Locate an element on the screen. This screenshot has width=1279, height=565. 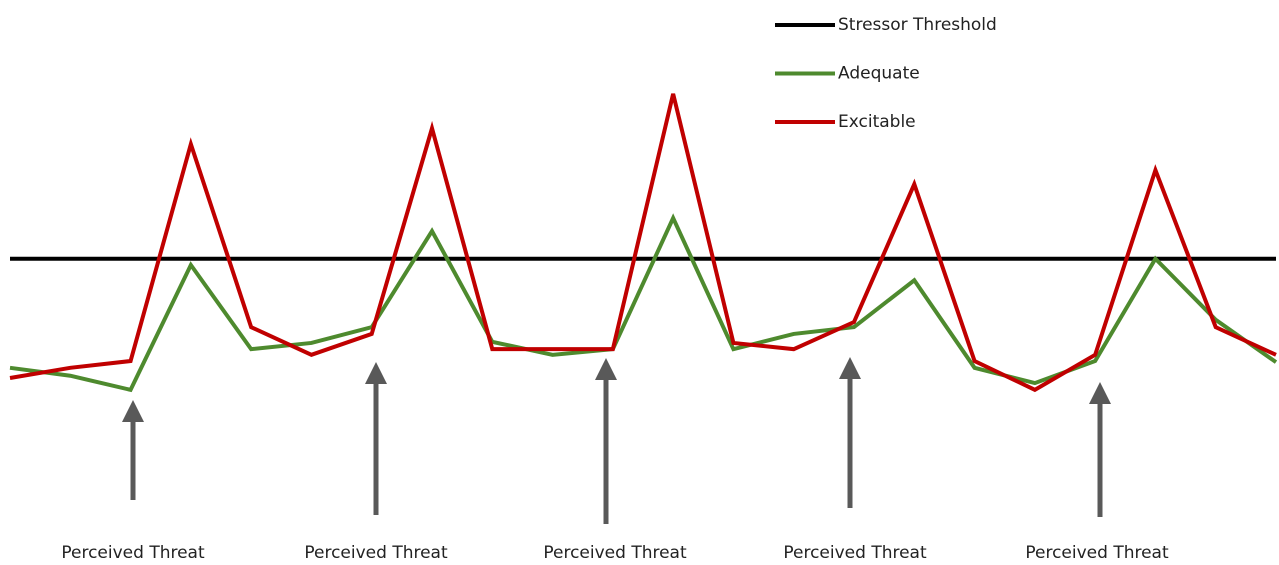
legend-label: Adequate is located at coordinates (879, 74).